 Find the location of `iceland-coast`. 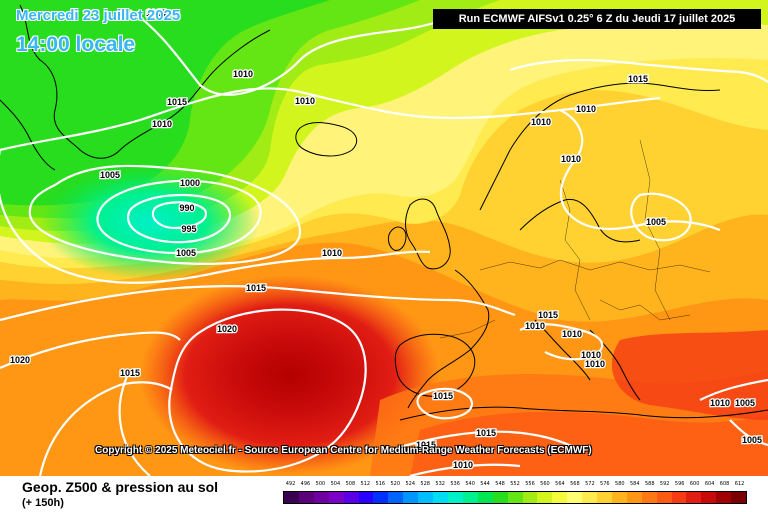

iceland-coast is located at coordinates (326, 139).